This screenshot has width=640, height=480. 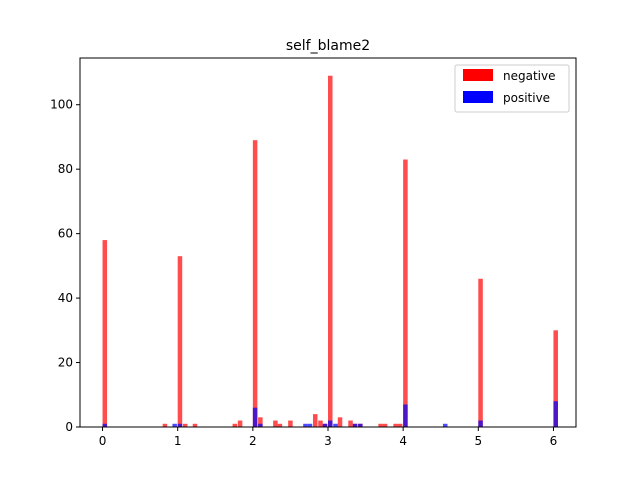 What do you see at coordinates (65, 234) in the screenshot?
I see `y-tick-label: 60` at bounding box center [65, 234].